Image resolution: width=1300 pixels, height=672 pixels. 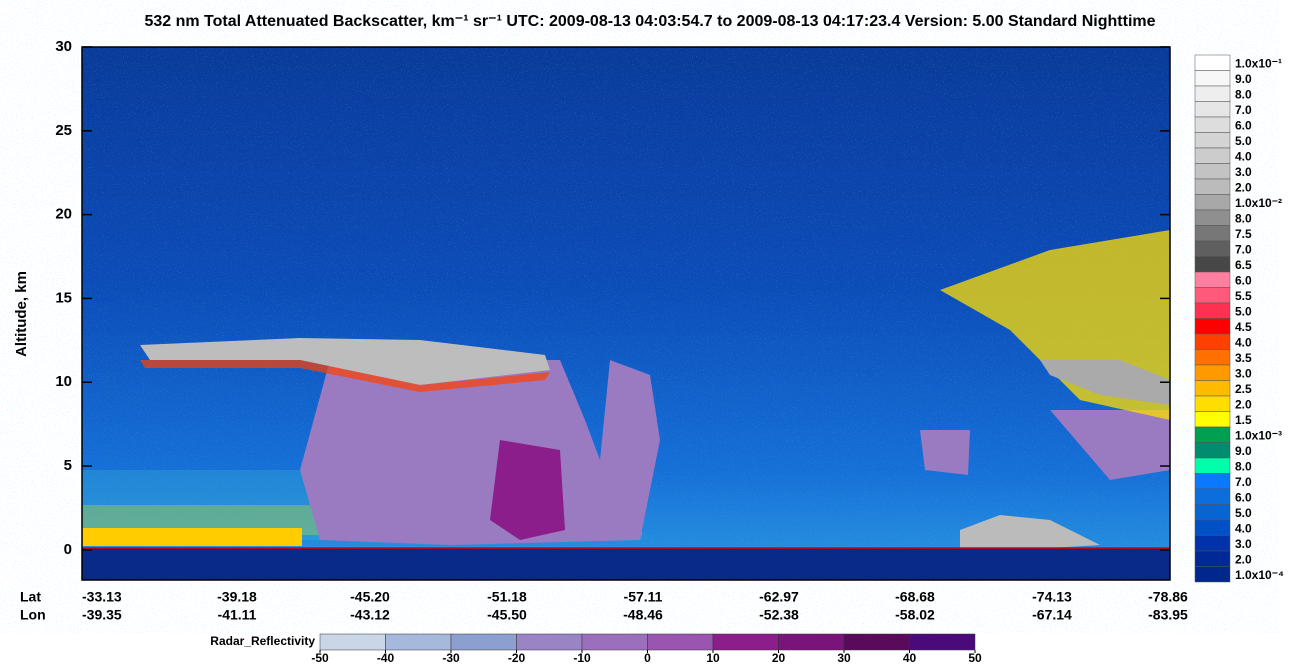 I want to click on colorbar-label: 7.5, so click(x=1243, y=234).